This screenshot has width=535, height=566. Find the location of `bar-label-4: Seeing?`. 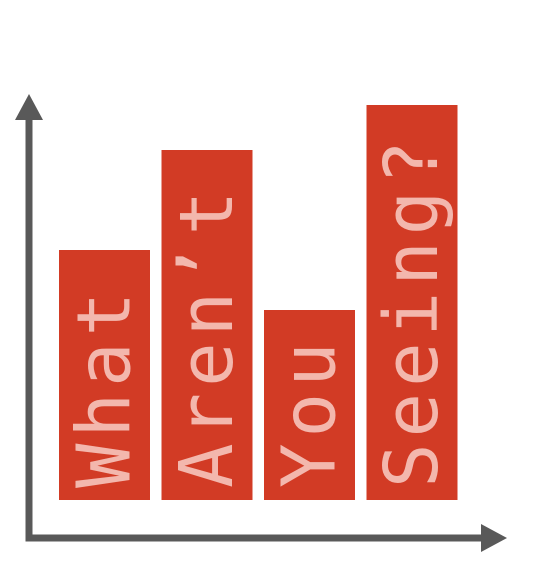

bar-label-4: Seeing? is located at coordinates (412, 311).